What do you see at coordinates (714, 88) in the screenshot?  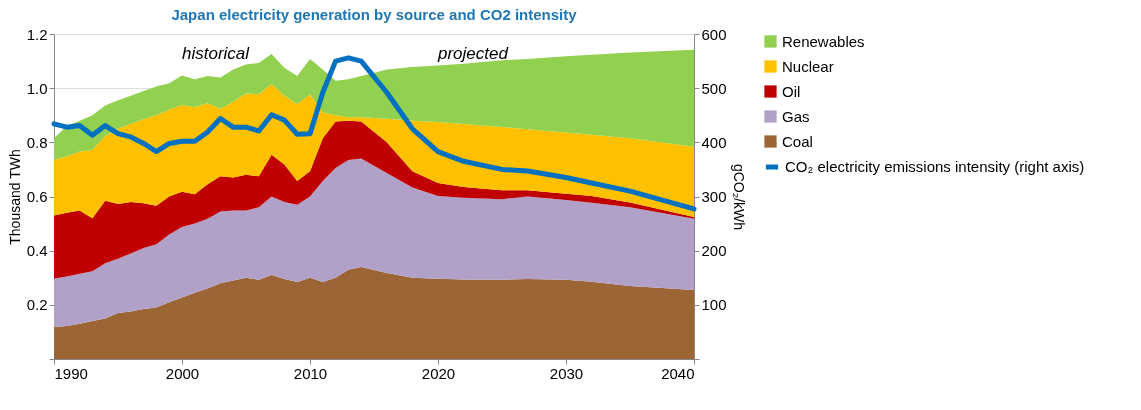 I see `y2-tick-label: 500` at bounding box center [714, 88].